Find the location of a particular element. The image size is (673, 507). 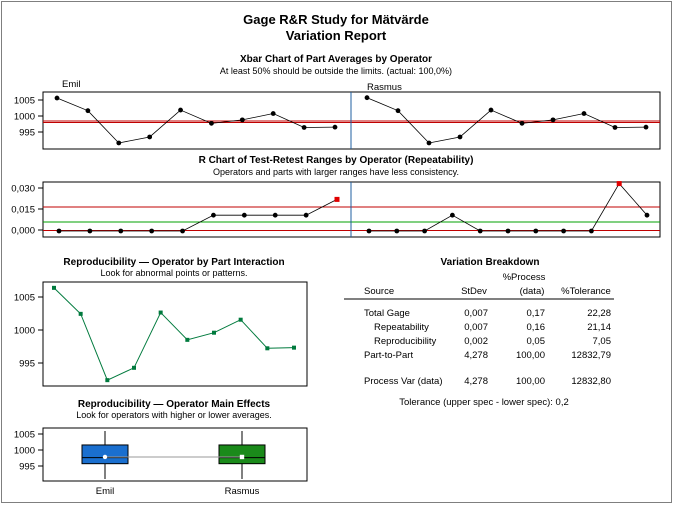

report-subtitle: Variation Report is located at coordinates (336, 35).